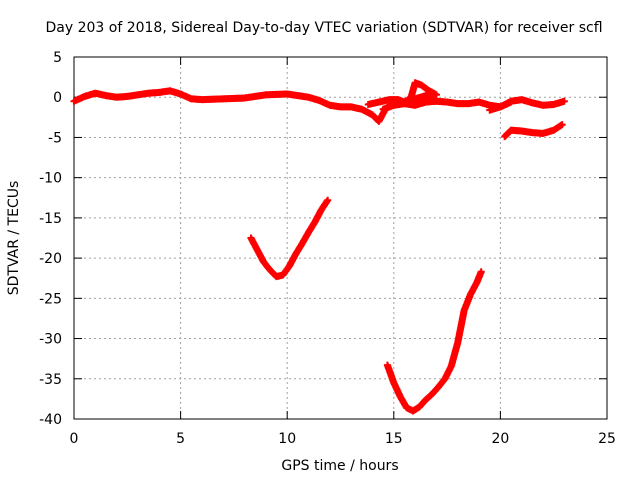  Describe the element at coordinates (607, 439) in the screenshot. I see `x-tick-label: 25` at that location.